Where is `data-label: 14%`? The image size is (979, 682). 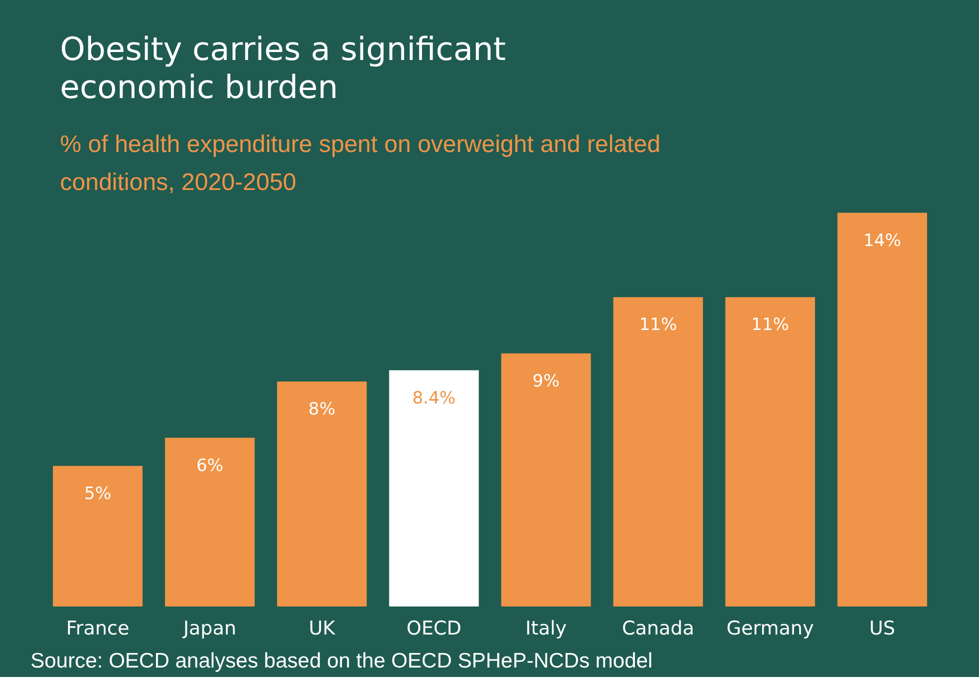
data-label: 14% is located at coordinates (882, 240).